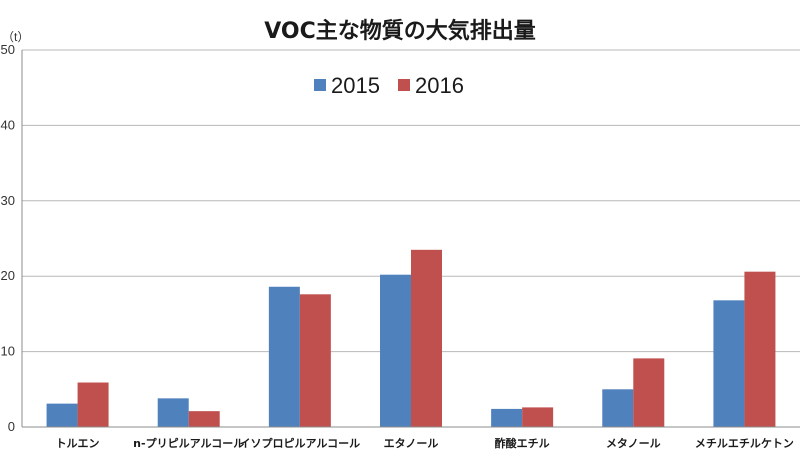 This screenshot has width=800, height=474. I want to click on y-tick-label: 10, so click(8, 351).